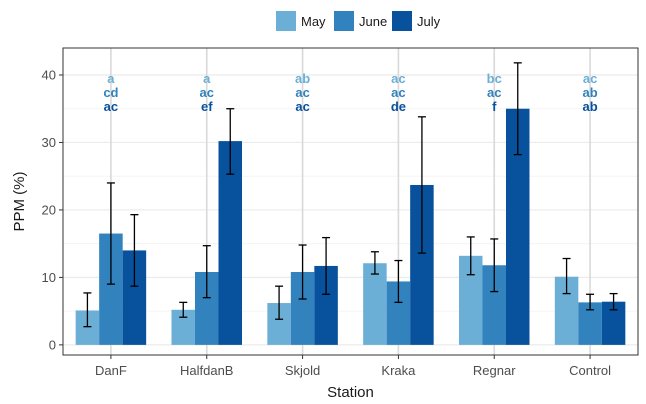  What do you see at coordinates (49, 277) in the screenshot?
I see `y-tick-label: 10` at bounding box center [49, 277].